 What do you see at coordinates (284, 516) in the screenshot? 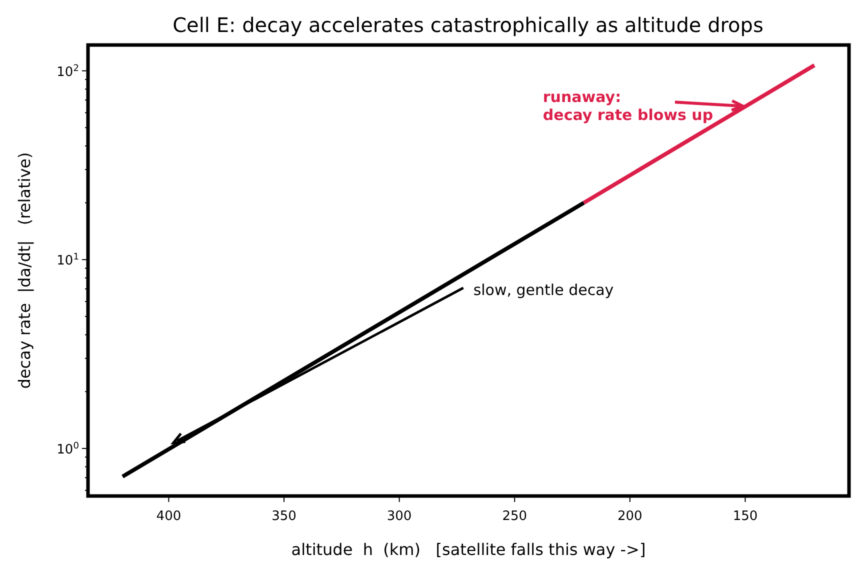
I see `x-tick-label: 350` at bounding box center [284, 516].